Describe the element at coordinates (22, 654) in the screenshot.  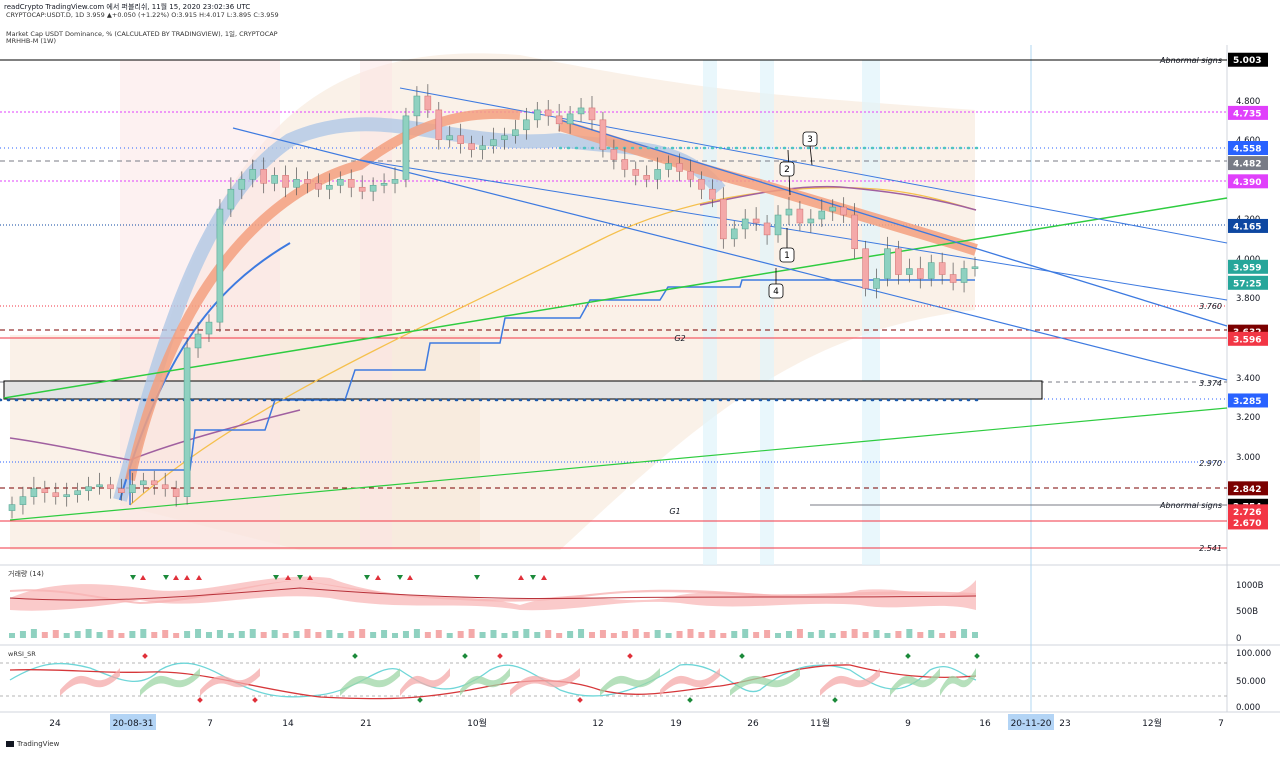
I see `oscillator-title: wRSI_SR` at that location.